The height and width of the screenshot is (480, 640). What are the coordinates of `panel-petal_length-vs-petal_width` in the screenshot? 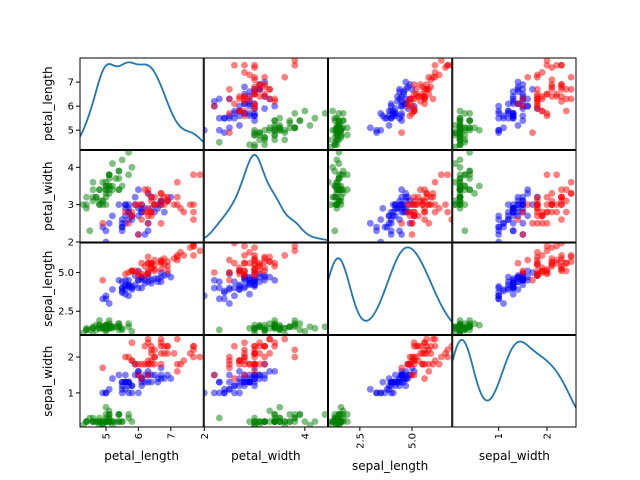 It's located at (266, 104).